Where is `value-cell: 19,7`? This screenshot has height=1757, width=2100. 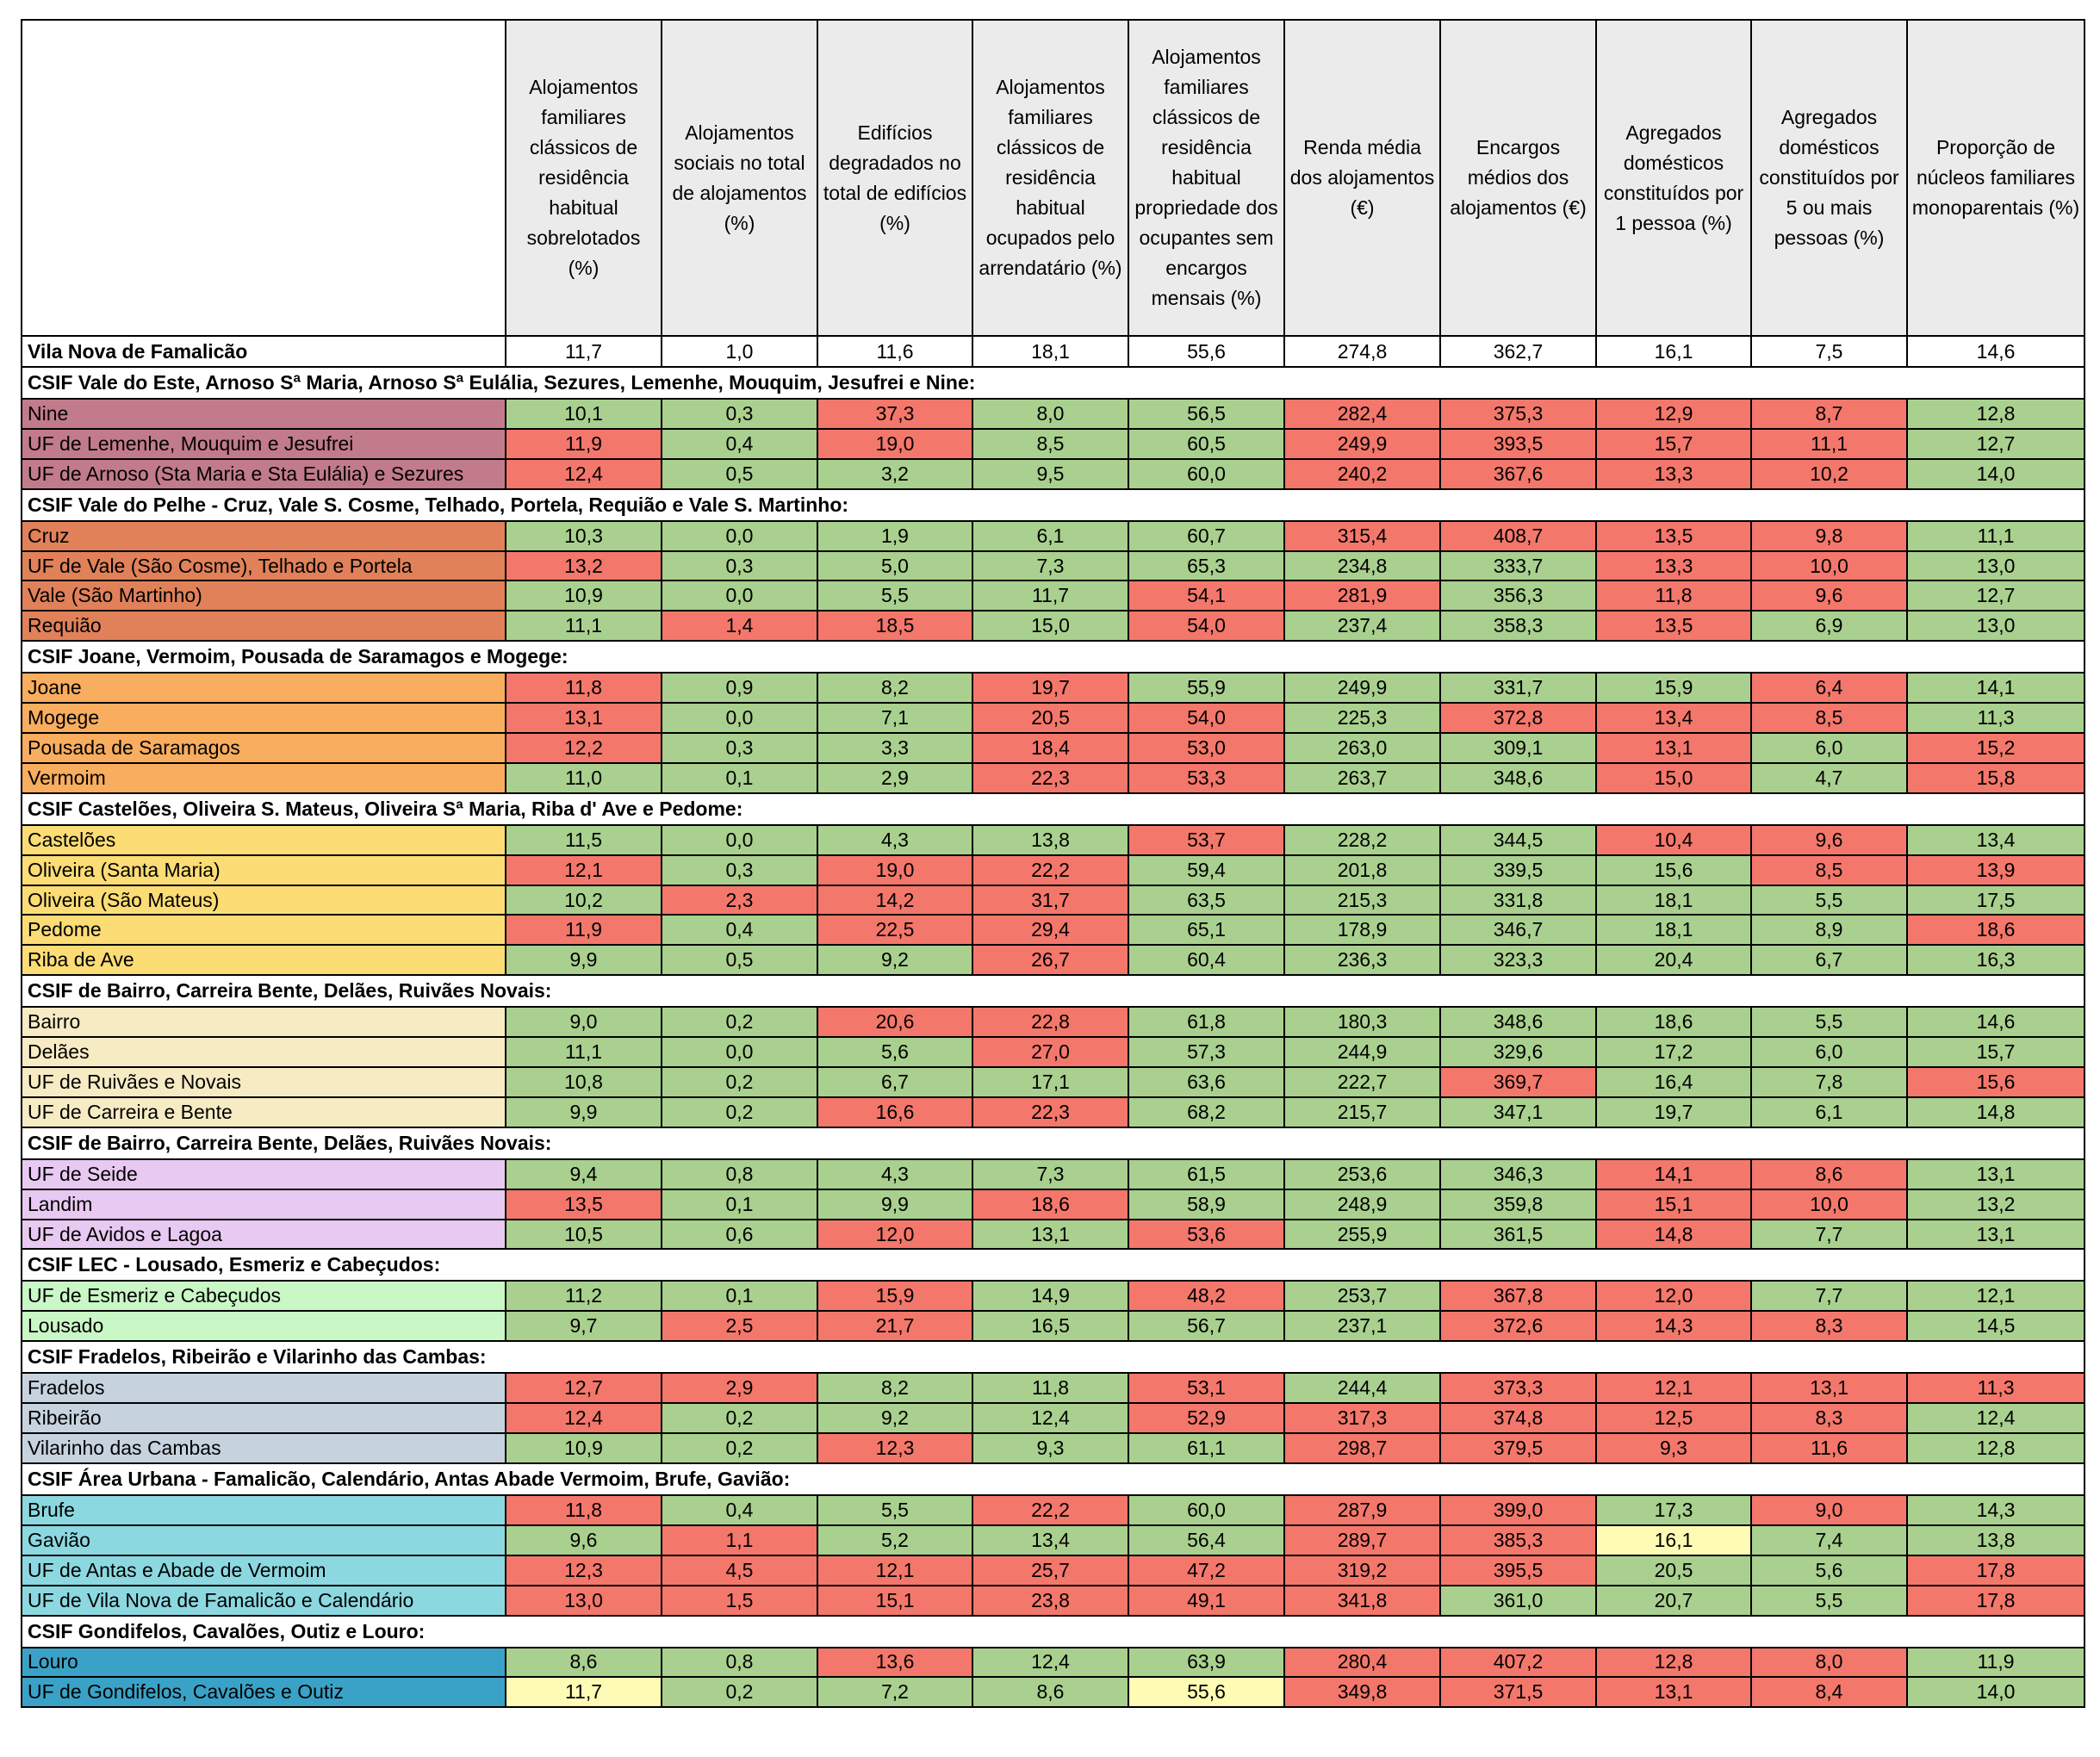 value-cell: 19,7 is located at coordinates (1050, 689).